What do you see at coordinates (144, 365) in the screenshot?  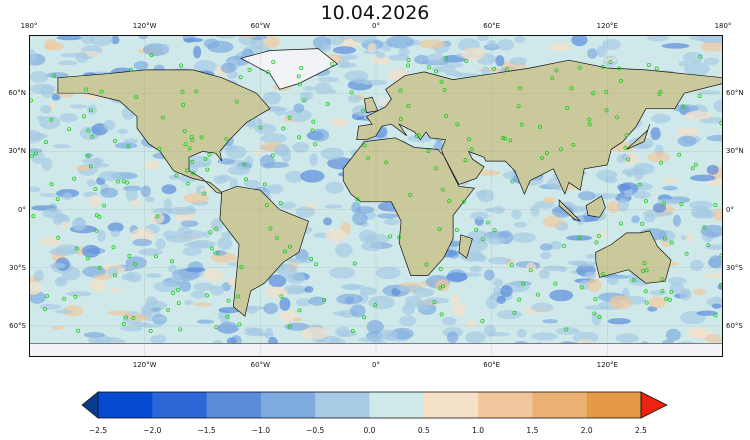 I see `lon-label-bottom: 120°W` at bounding box center [144, 365].